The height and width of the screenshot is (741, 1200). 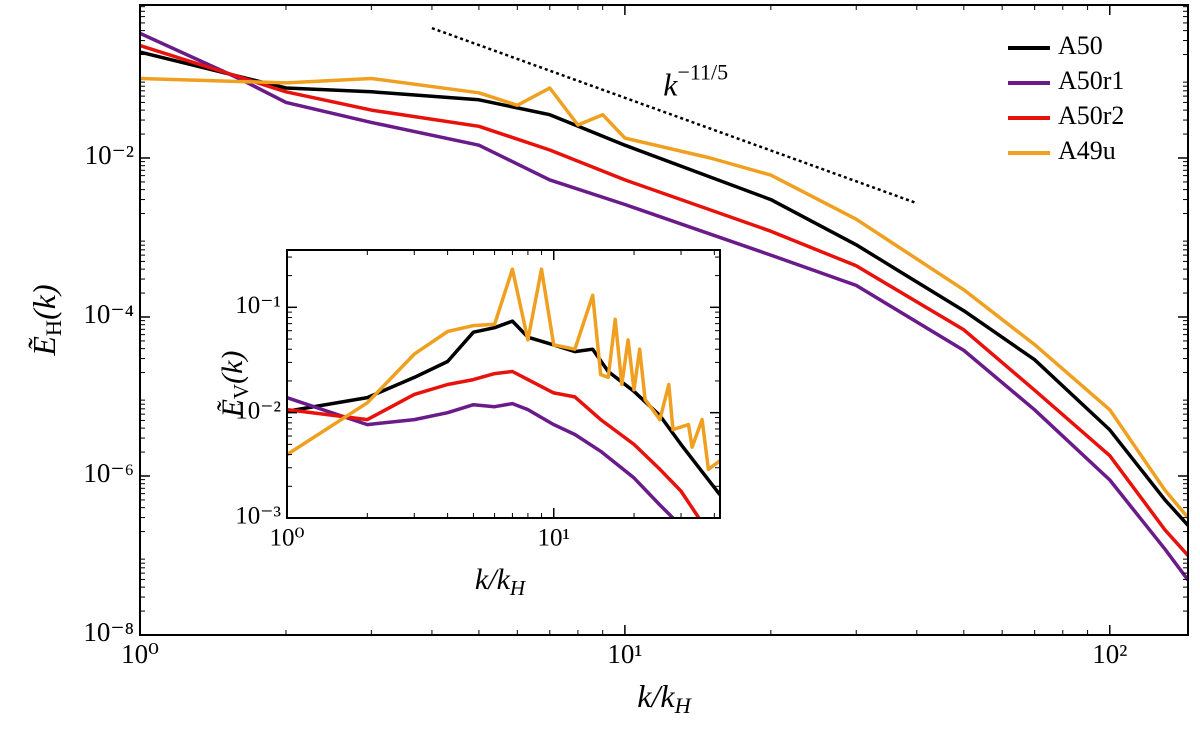 What do you see at coordinates (241, 391) in the screenshot?
I see `y-label-sub: V` at bounding box center [241, 391].